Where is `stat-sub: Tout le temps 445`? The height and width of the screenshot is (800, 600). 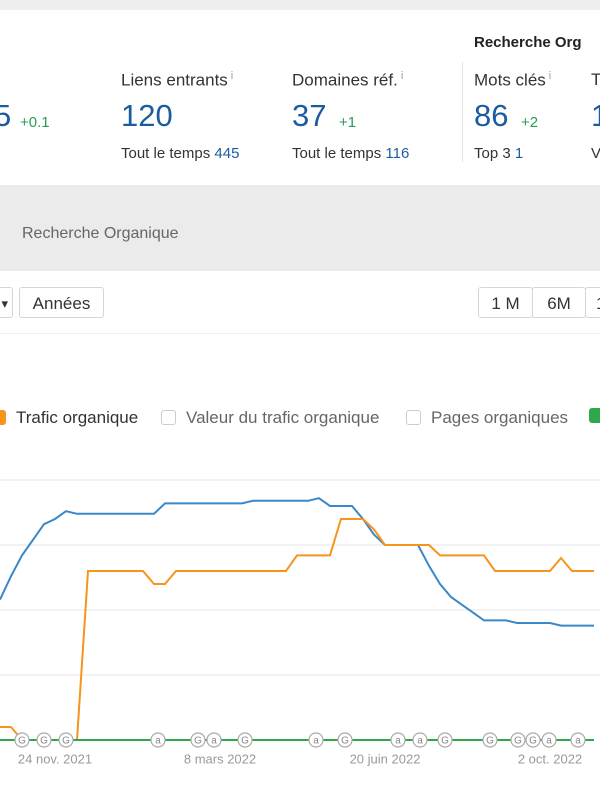
stat-sub: Tout le temps 445 is located at coordinates (180, 153).